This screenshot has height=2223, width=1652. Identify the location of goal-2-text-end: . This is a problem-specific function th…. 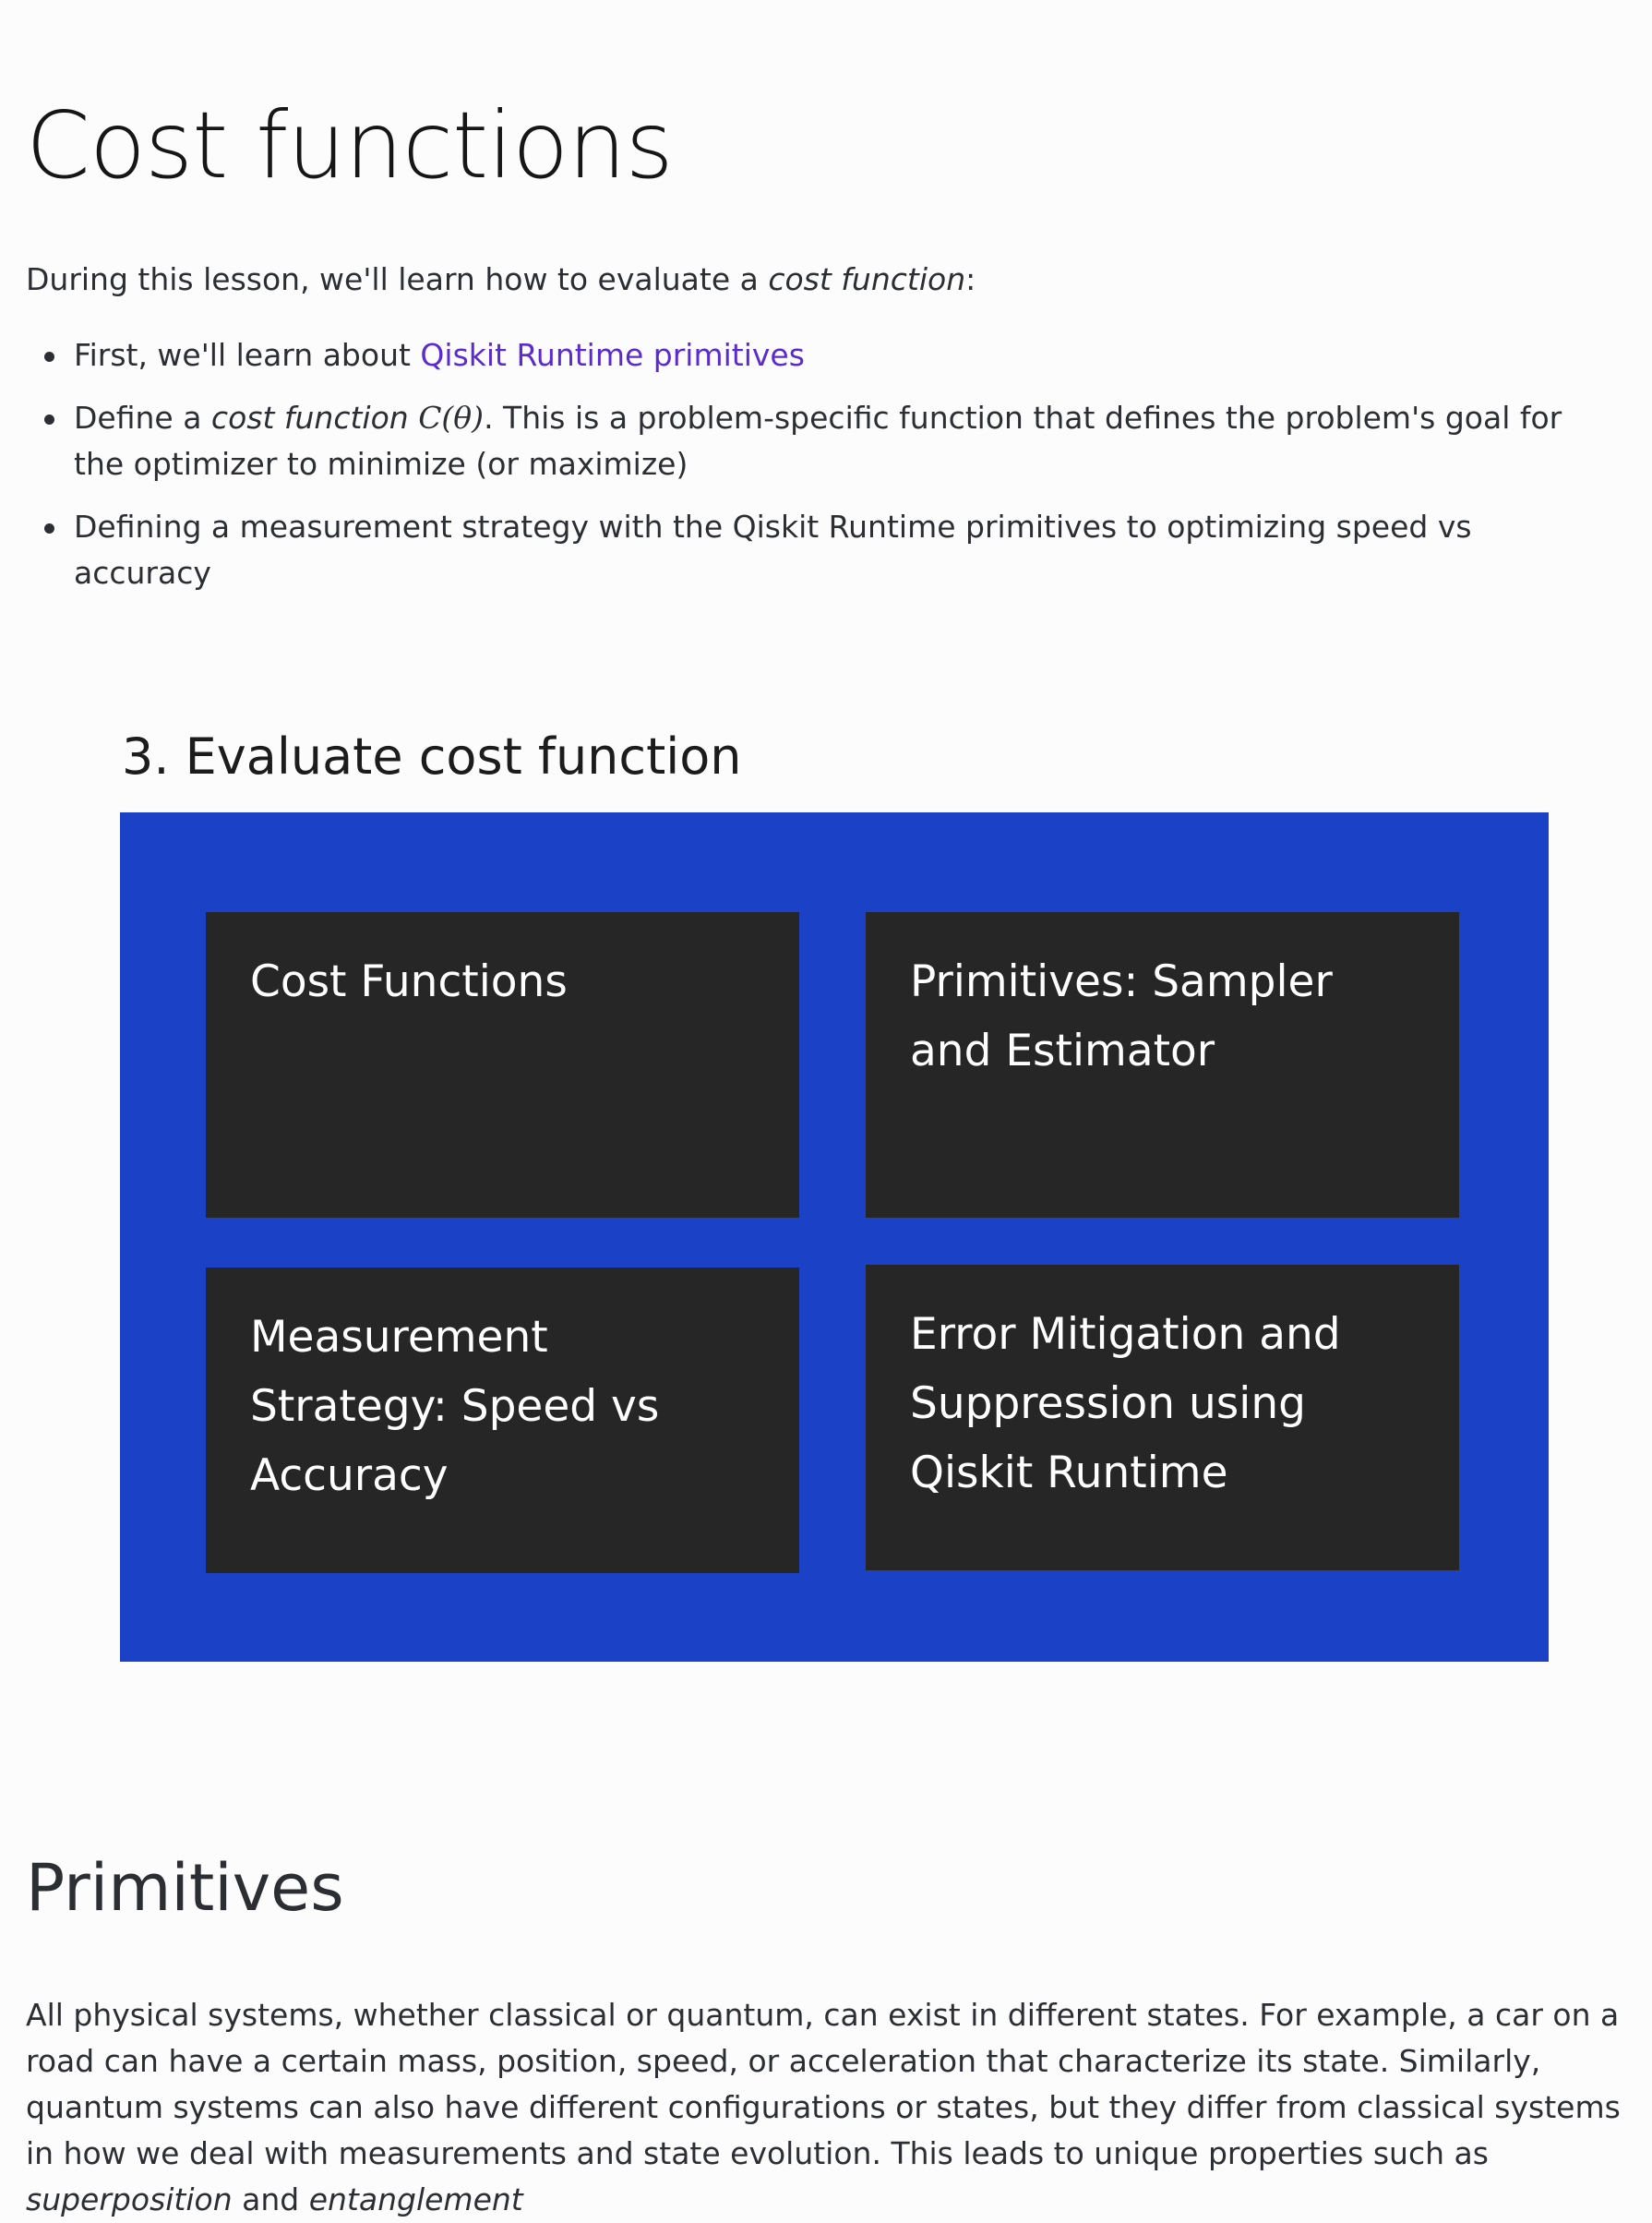
(818, 441).